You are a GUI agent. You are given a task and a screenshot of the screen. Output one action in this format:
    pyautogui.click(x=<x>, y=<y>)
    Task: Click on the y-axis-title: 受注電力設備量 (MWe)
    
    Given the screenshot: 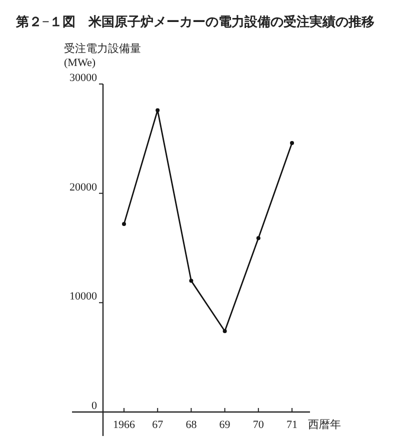 What is the action you would take?
    pyautogui.click(x=102, y=55)
    